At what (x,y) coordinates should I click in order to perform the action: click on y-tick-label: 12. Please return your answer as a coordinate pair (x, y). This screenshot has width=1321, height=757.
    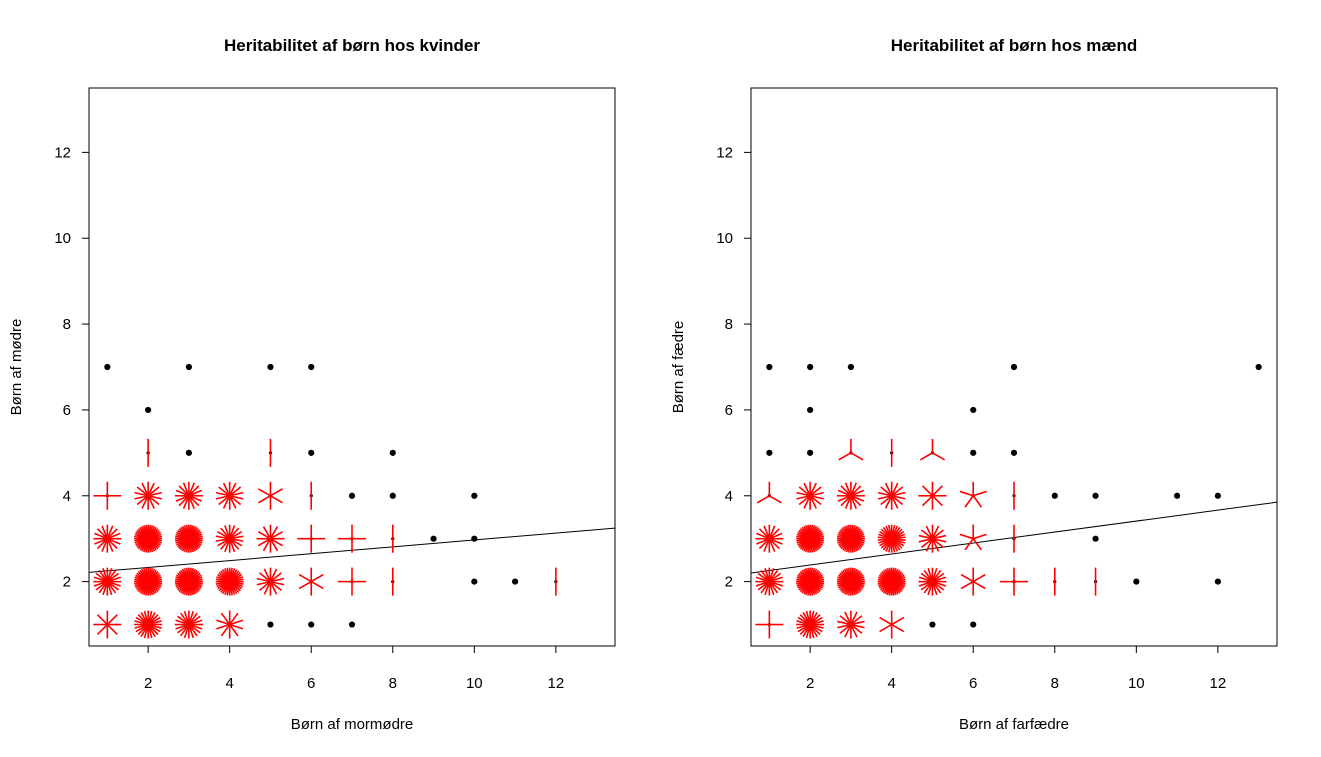
    Looking at the image, I should click on (62, 152).